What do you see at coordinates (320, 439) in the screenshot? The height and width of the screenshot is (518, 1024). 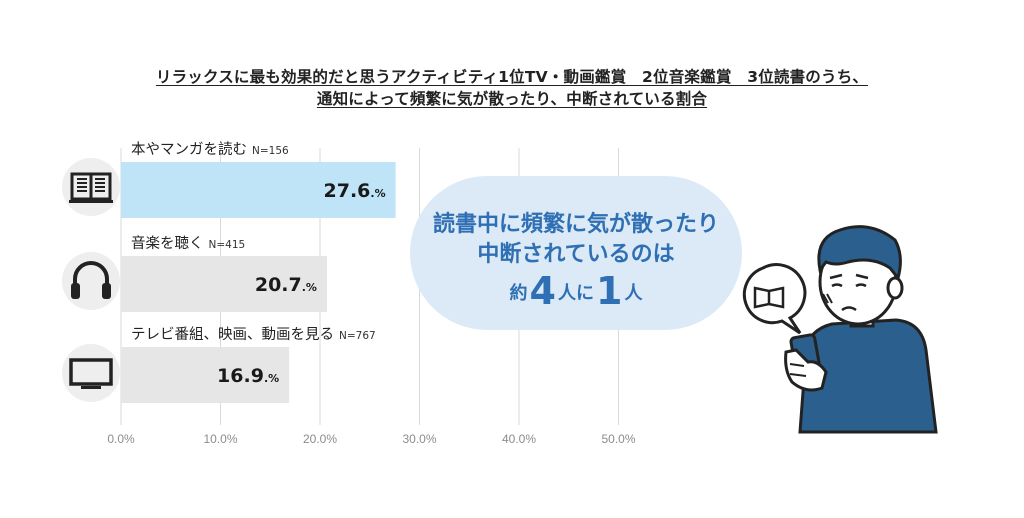 I see `x-tick-label: 20.0%` at bounding box center [320, 439].